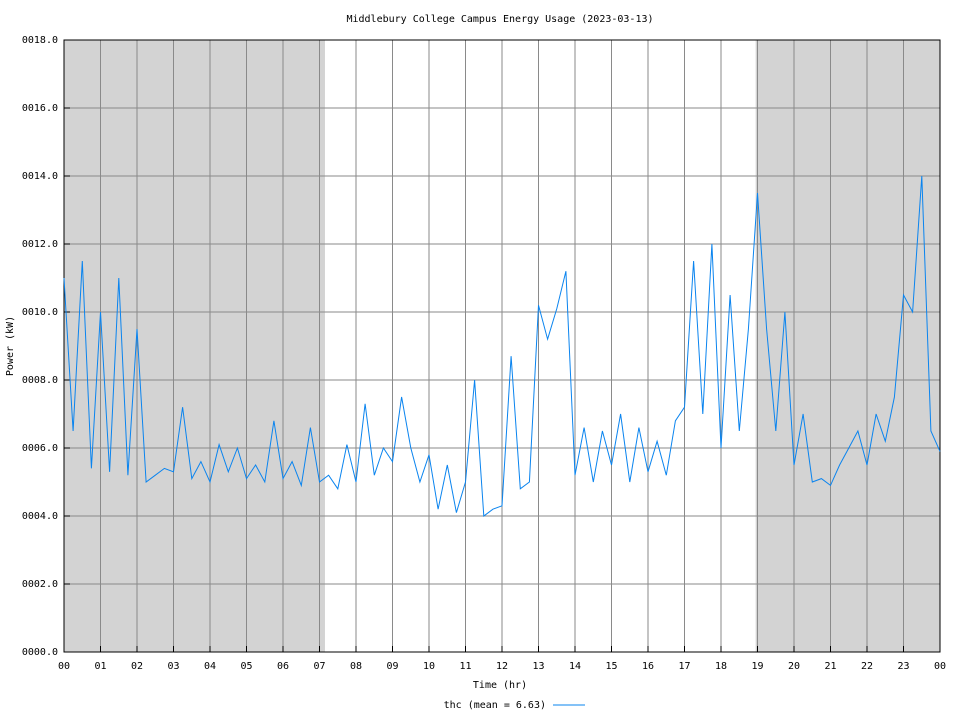  I want to click on y-tick-label: 0016.0, so click(40, 108).